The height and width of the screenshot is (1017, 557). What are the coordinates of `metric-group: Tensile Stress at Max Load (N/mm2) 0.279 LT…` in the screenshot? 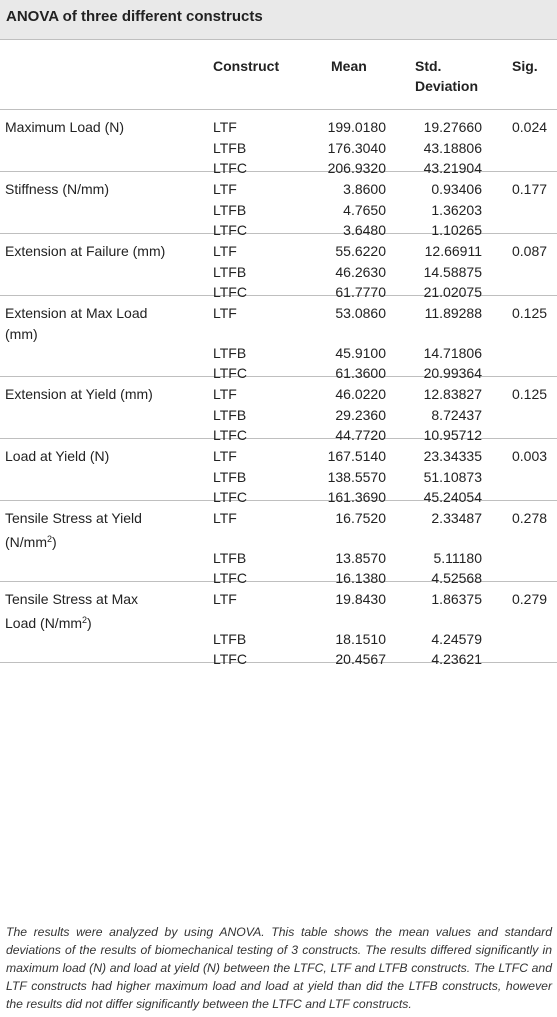 It's located at (278, 624).